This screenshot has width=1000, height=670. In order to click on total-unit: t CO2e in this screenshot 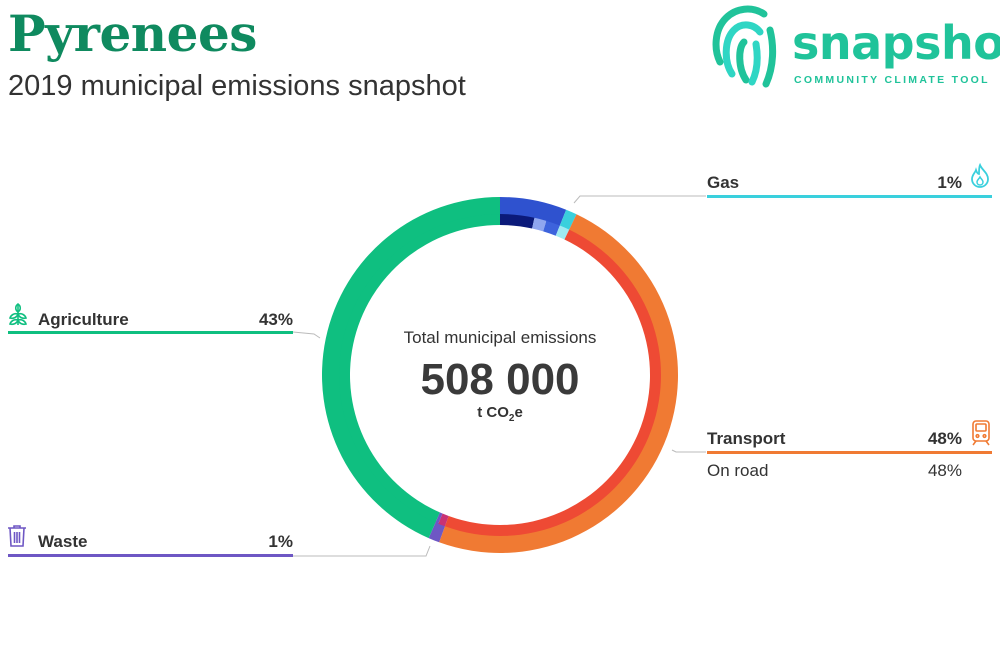, I will do `click(500, 414)`.